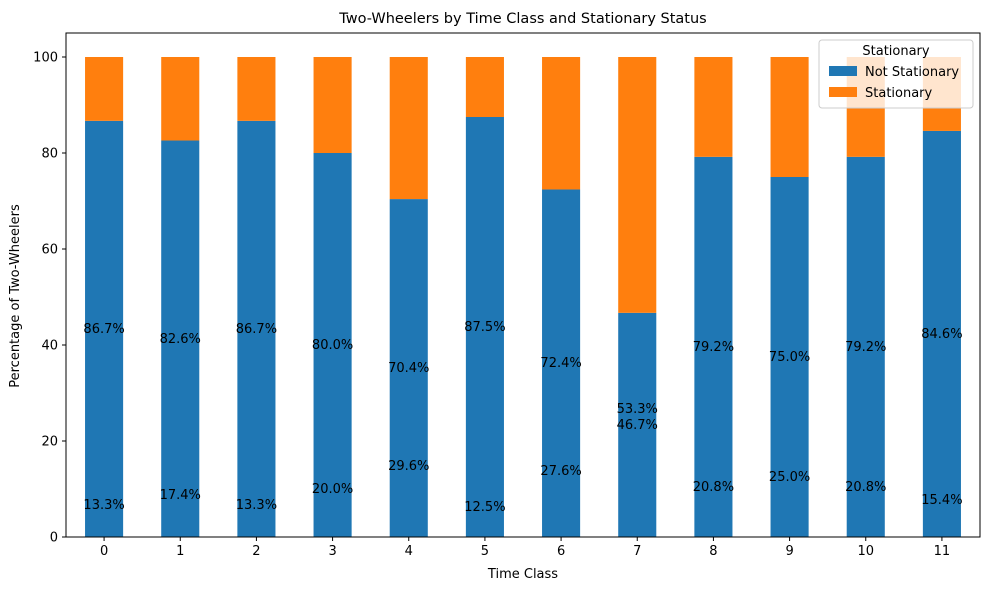  What do you see at coordinates (865, 551) in the screenshot?
I see `x-tick-label: 10` at bounding box center [865, 551].